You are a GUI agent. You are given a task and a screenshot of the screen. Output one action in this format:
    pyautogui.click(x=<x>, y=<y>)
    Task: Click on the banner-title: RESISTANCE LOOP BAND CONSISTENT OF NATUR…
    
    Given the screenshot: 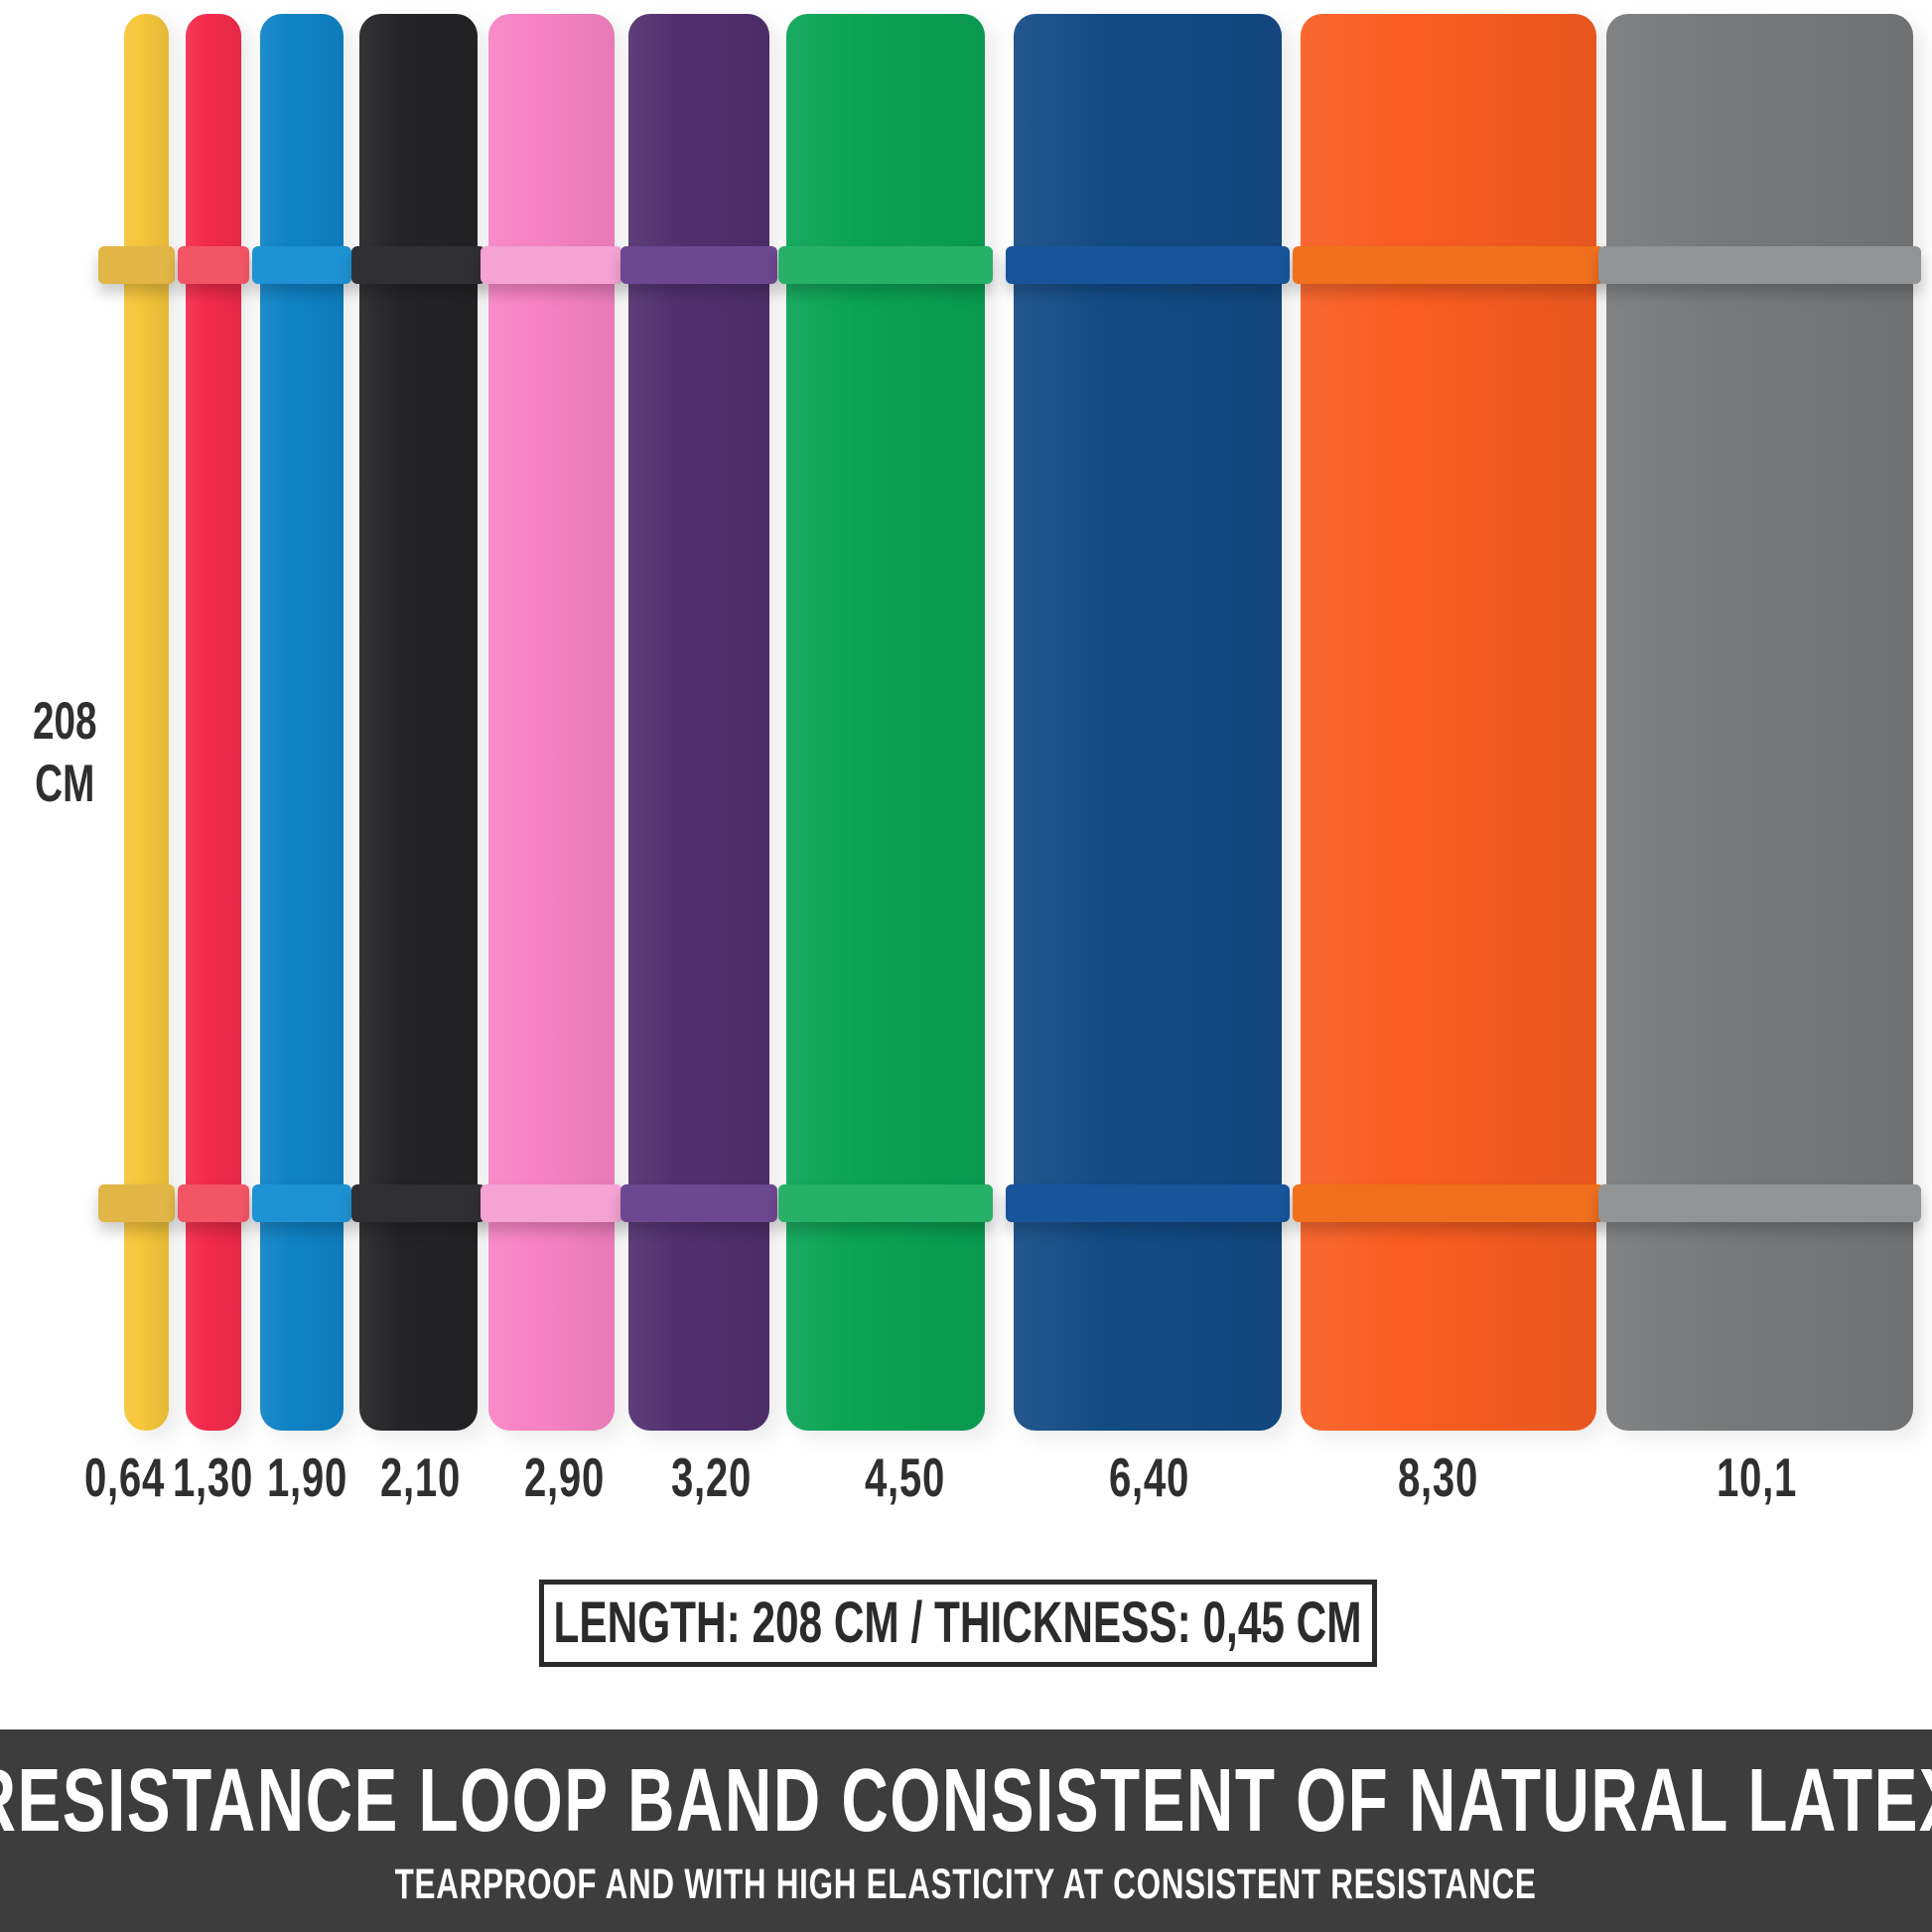 What is the action you would take?
    pyautogui.click(x=966, y=1801)
    